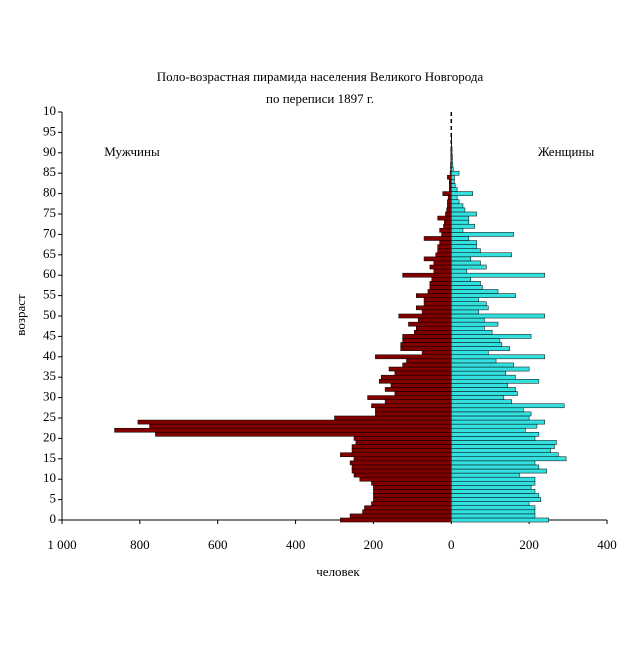  Describe the element at coordinates (218, 544) in the screenshot. I see `x-tick-label: 600` at that location.